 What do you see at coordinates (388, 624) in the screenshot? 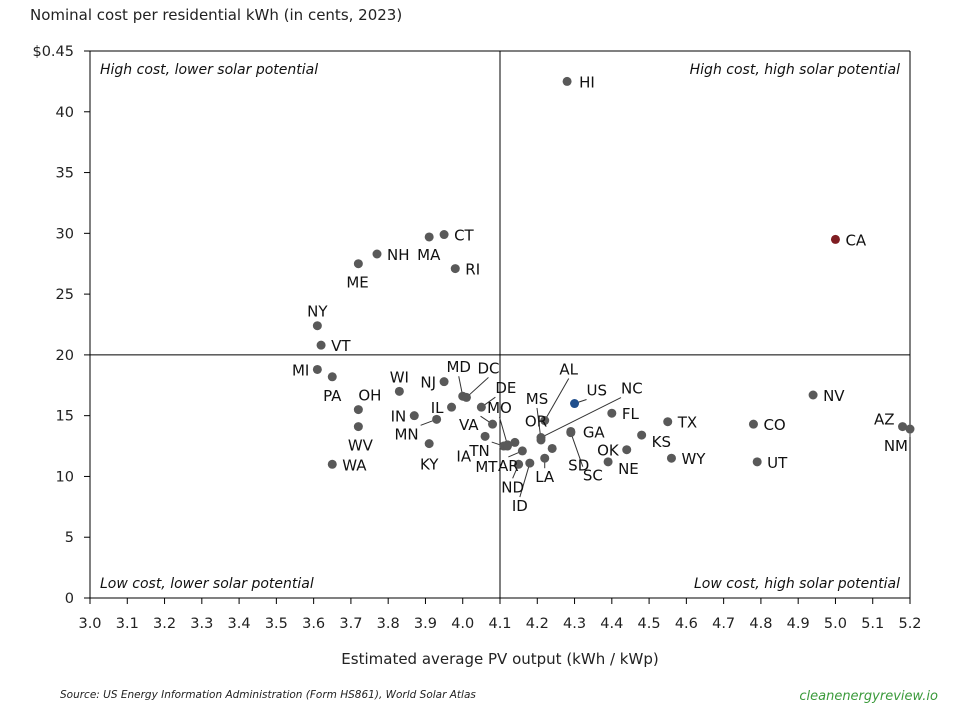
I see `x-tick-label: 3.8` at bounding box center [388, 624].